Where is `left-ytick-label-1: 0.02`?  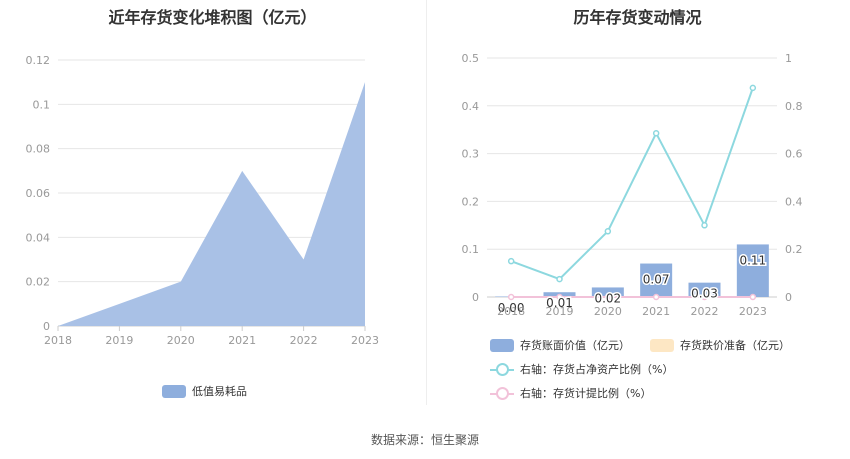
left-ytick-label-1: 0.02 is located at coordinates (38, 282).